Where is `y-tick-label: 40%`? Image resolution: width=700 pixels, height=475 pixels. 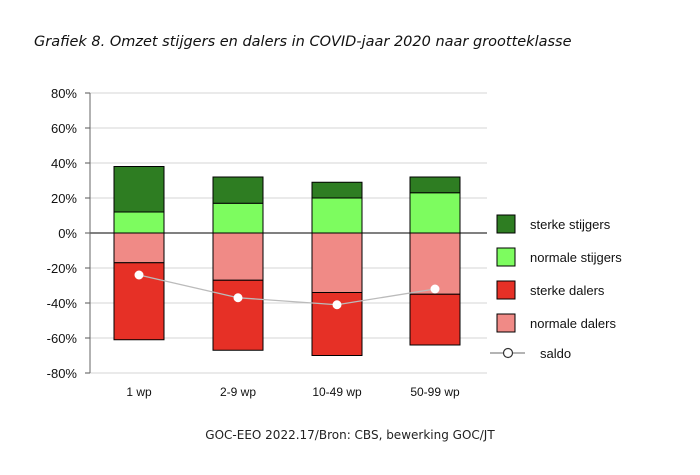
y-tick-label: 40% is located at coordinates (64, 163).